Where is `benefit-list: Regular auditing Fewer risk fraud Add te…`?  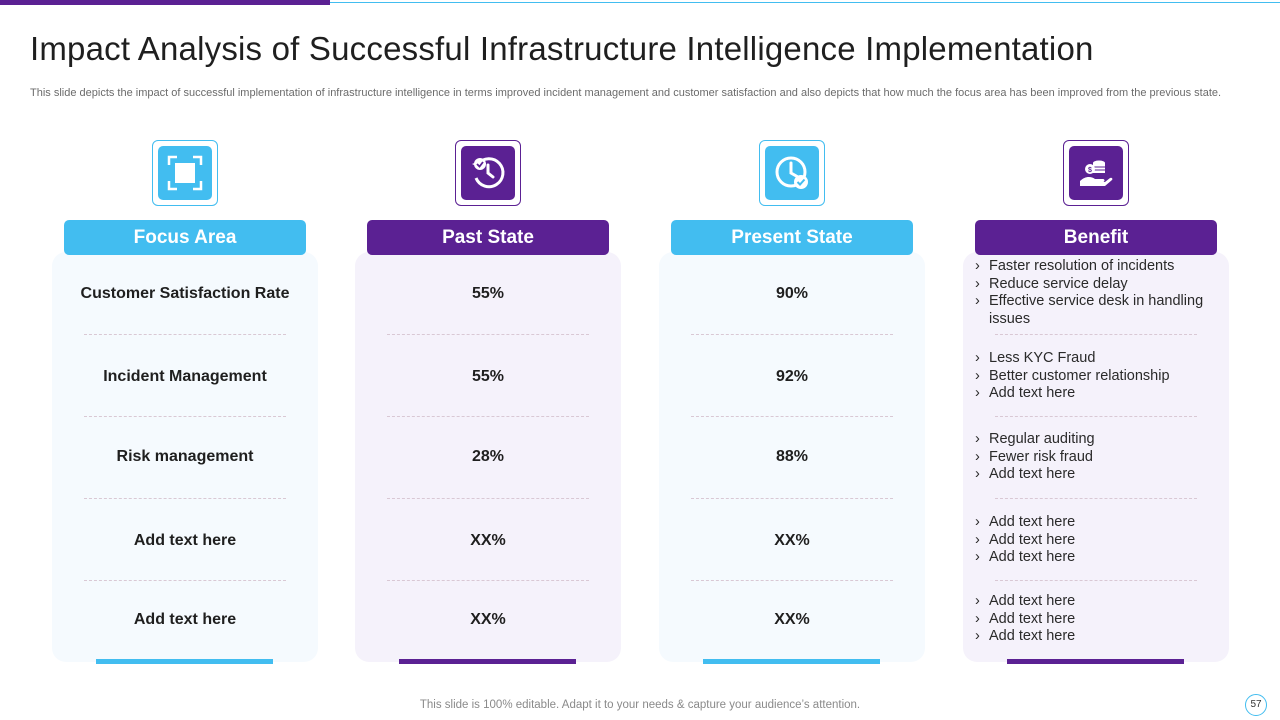
benefit-list: Regular auditing Fewer risk fraud Add te… is located at coordinates (1095, 457).